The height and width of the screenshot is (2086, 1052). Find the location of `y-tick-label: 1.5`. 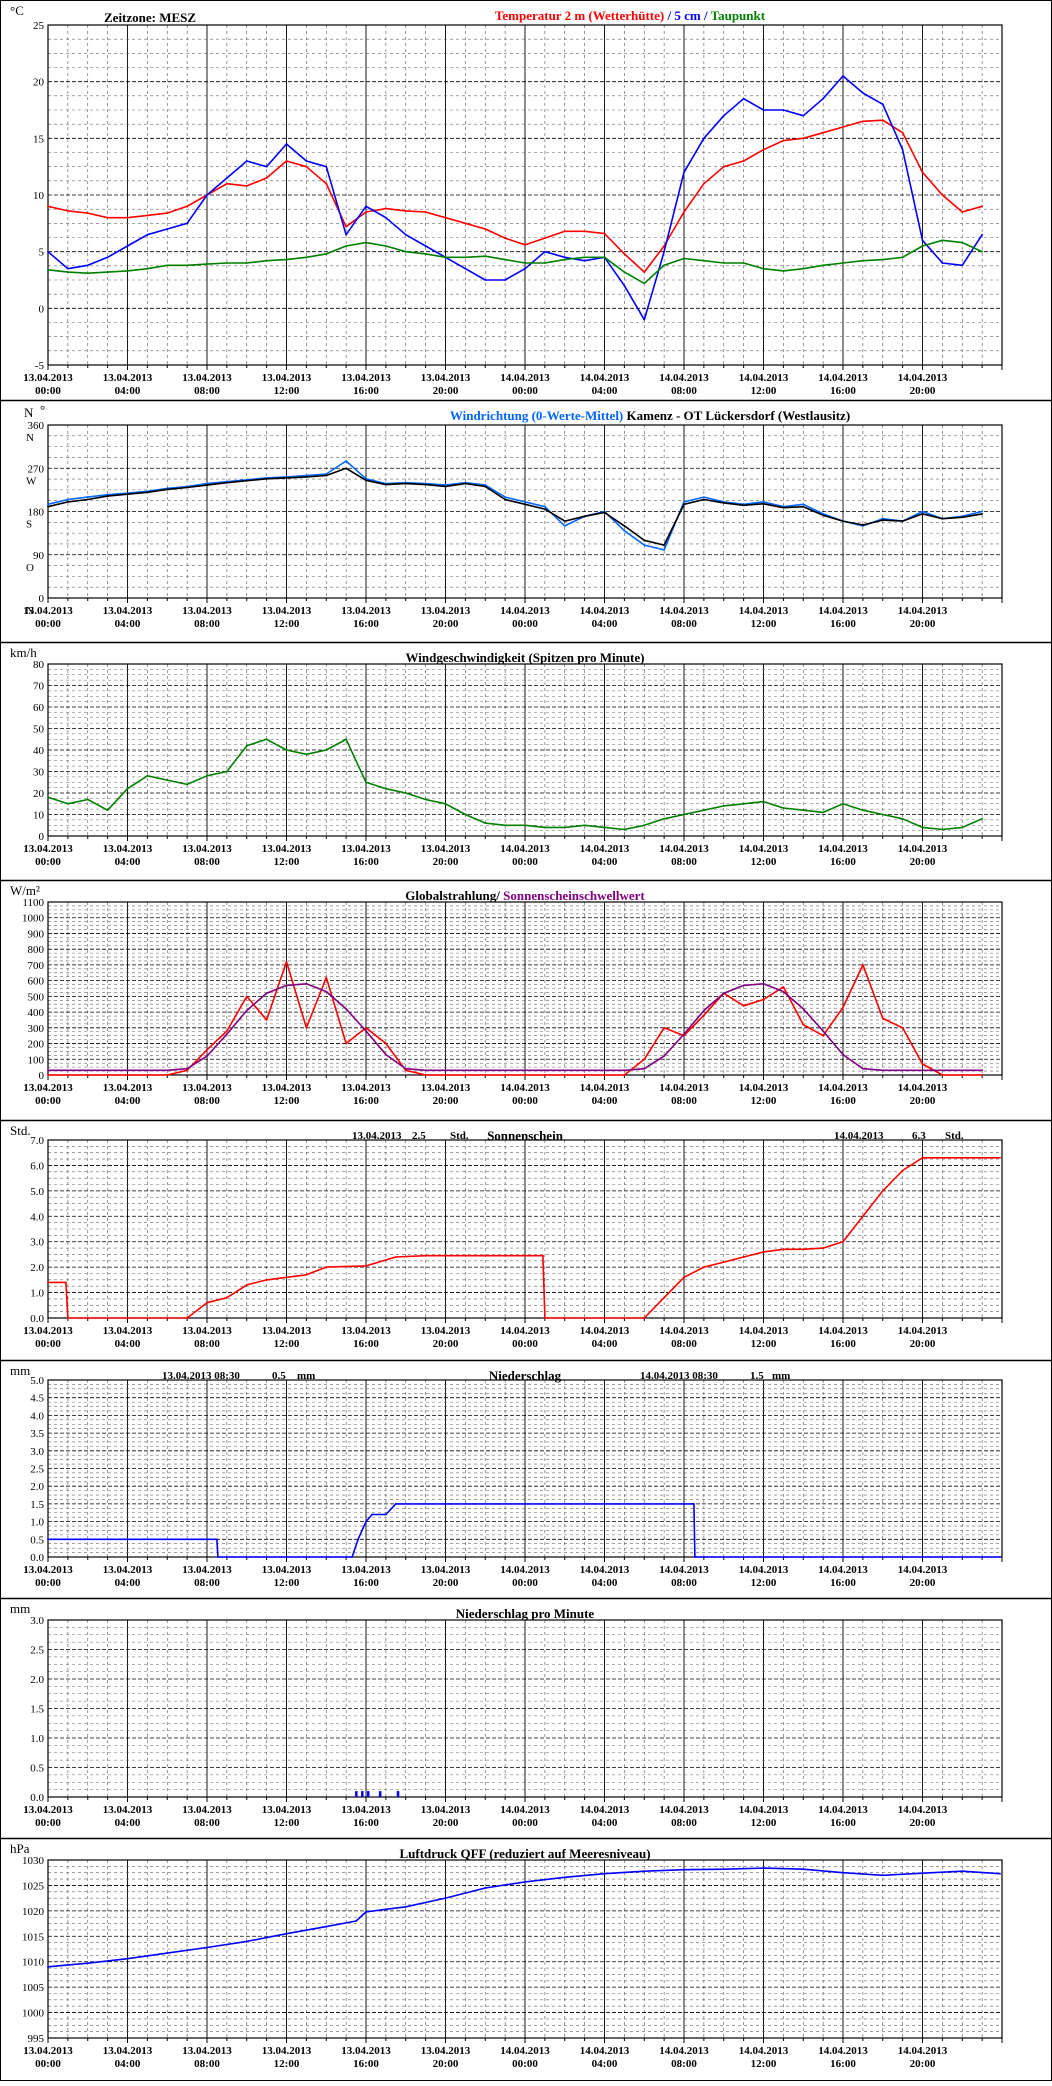

y-tick-label: 1.5 is located at coordinates (37, 1505).